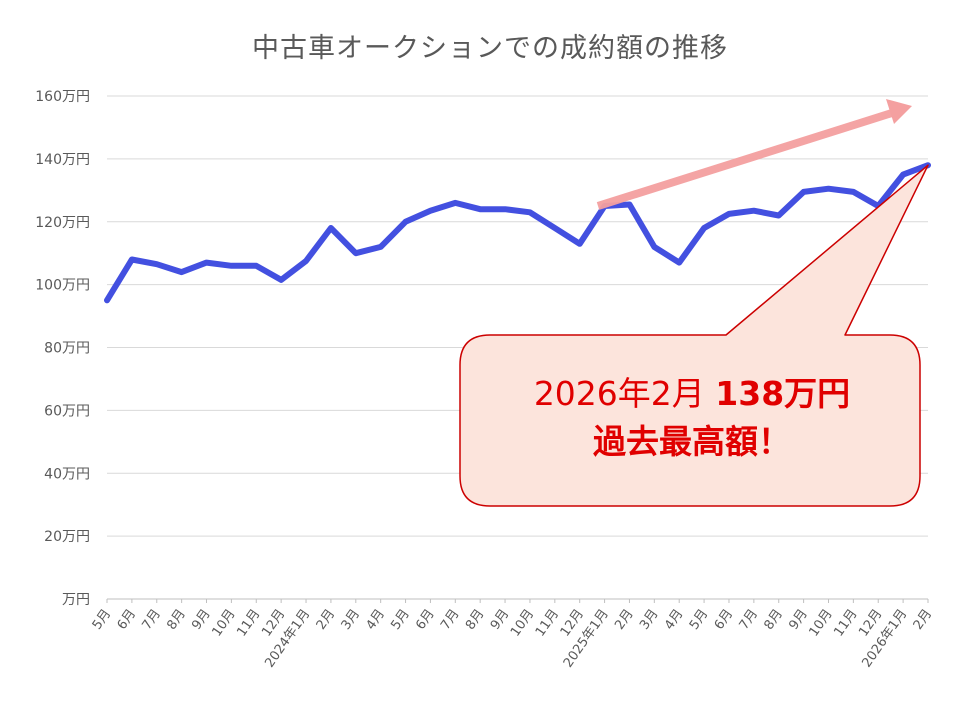 Image resolution: width=960 pixels, height=720 pixels. Describe the element at coordinates (76, 600) in the screenshot. I see `y-tick-label: 万円` at that location.